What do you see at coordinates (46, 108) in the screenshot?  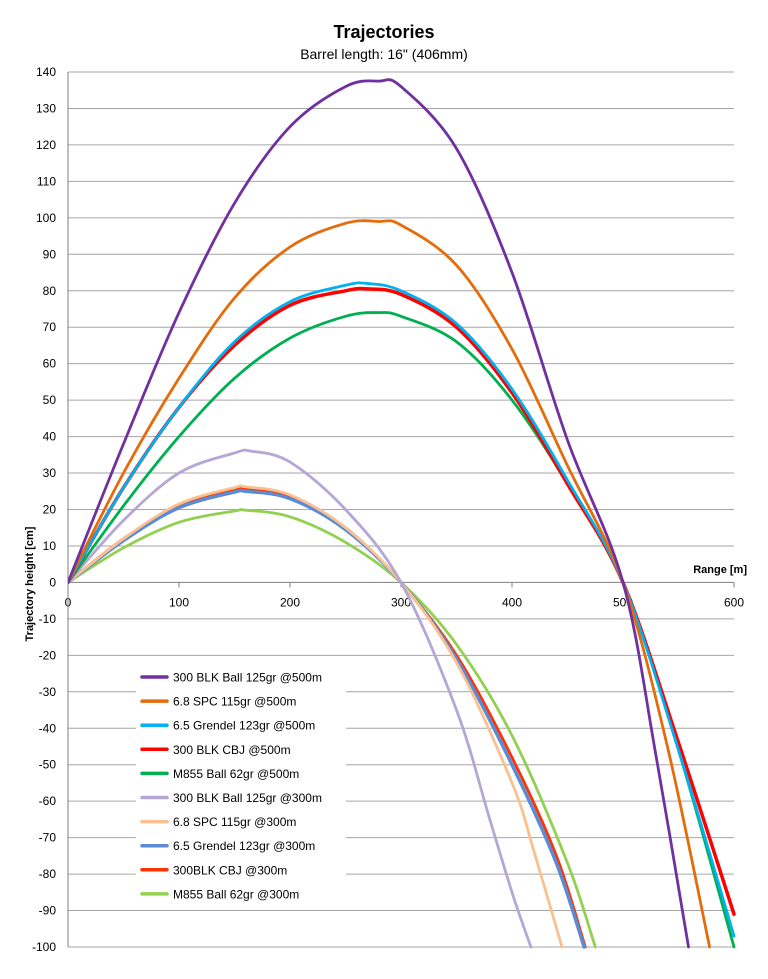 I see `y-tick-label: 130` at bounding box center [46, 108].